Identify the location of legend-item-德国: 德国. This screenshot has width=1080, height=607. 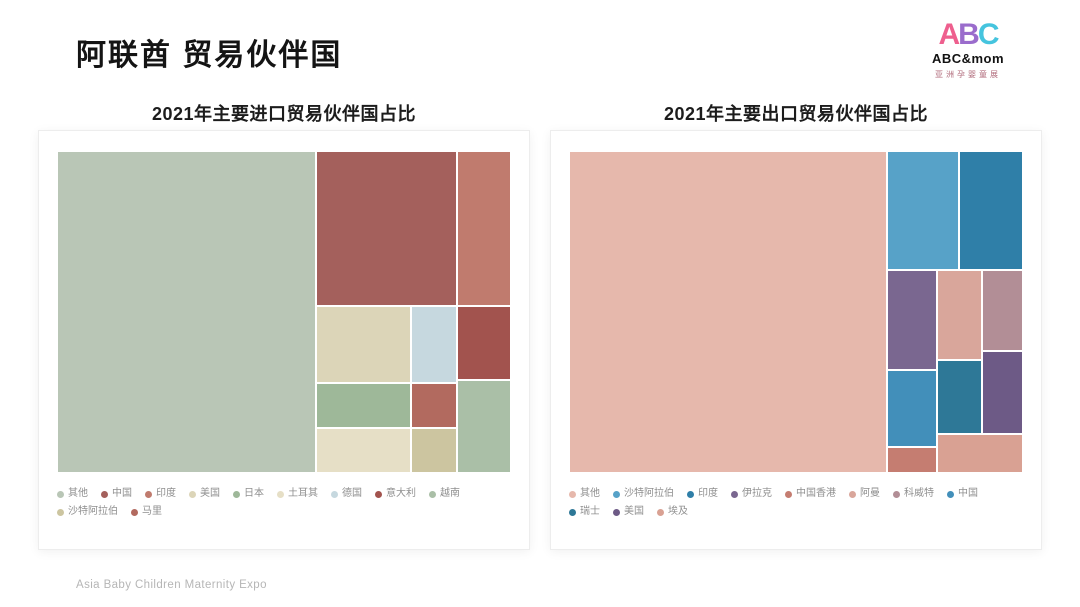
(346, 494).